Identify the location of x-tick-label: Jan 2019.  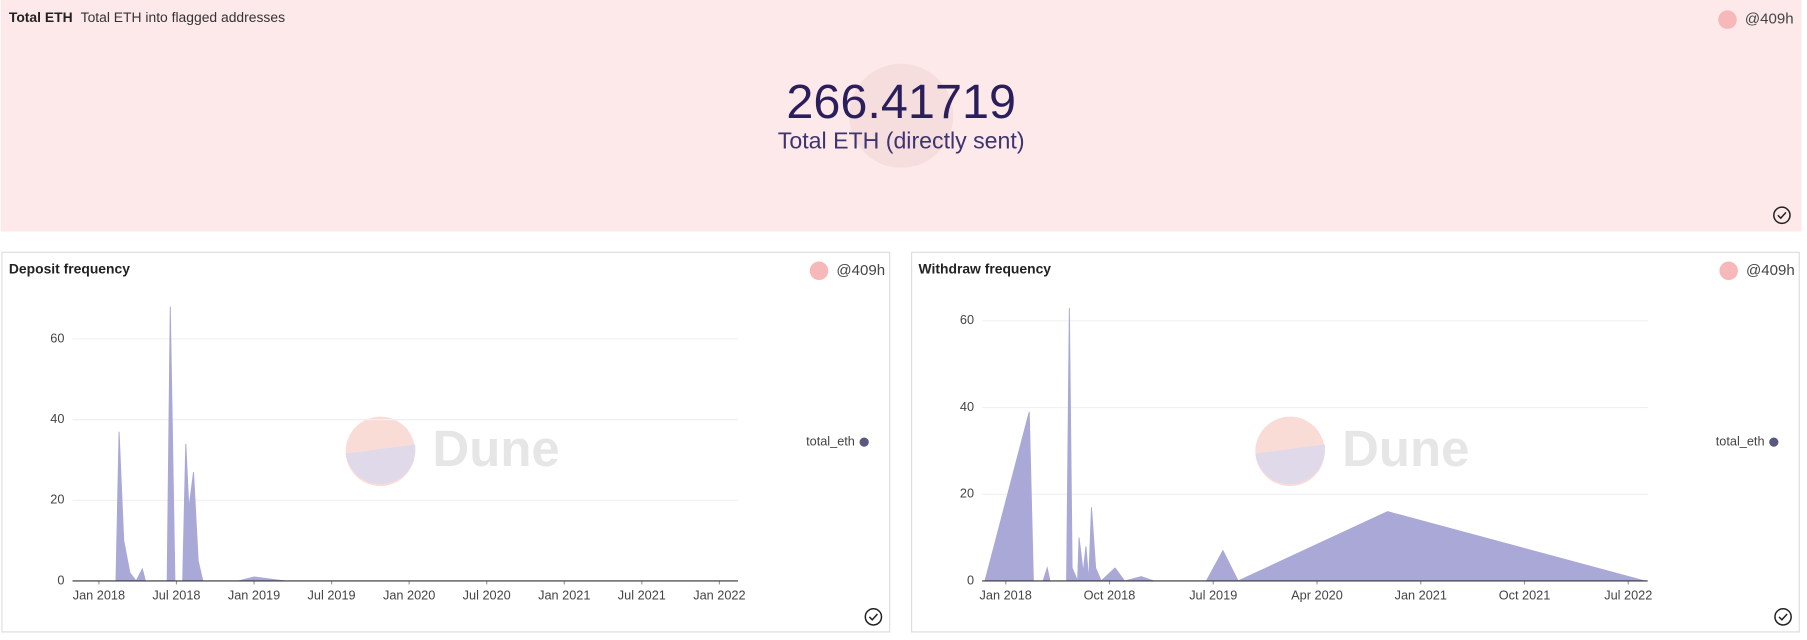
(254, 594).